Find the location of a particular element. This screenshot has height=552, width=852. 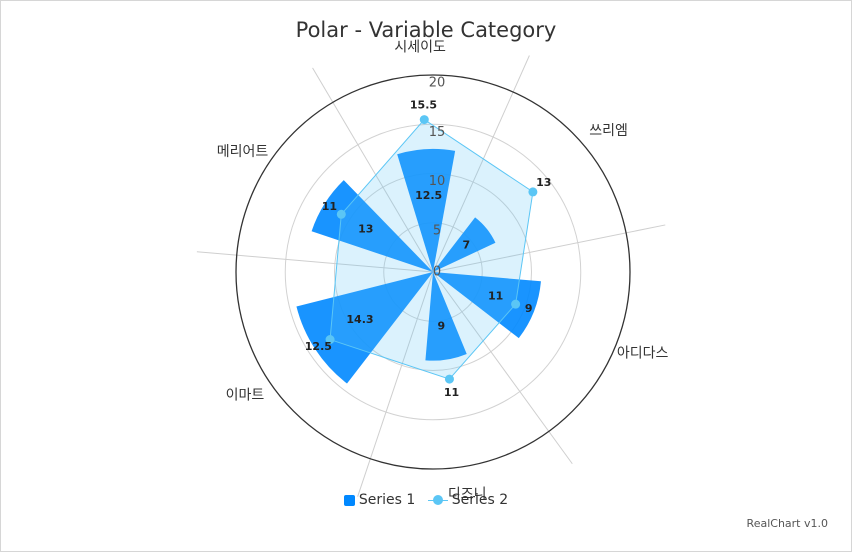

point-아디다스 is located at coordinates (516, 304).